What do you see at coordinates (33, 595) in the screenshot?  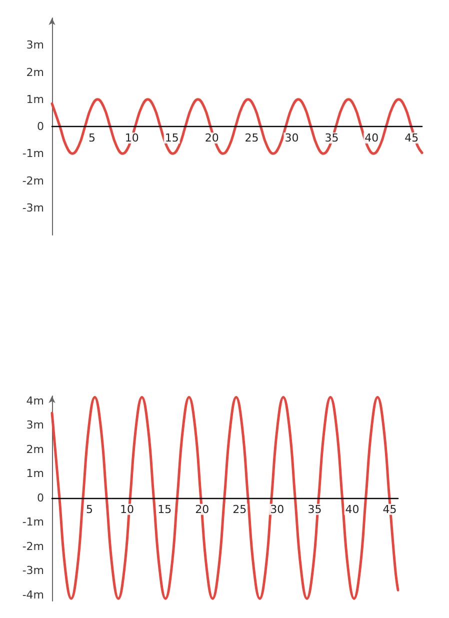 I see `y-tick-label: -4m` at bounding box center [33, 595].